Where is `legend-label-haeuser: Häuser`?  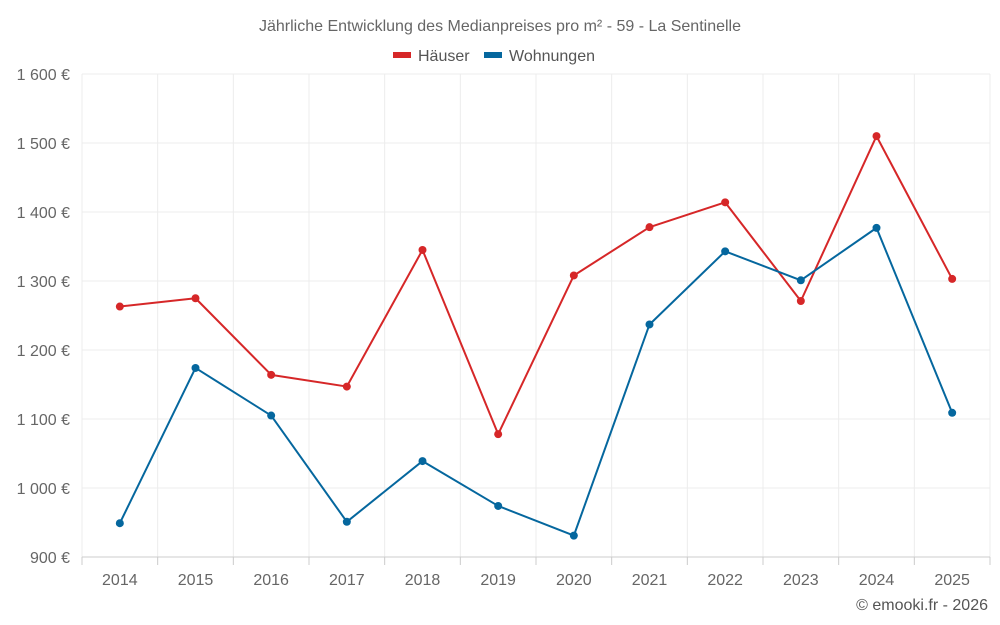 legend-label-haeuser: Häuser is located at coordinates (444, 56).